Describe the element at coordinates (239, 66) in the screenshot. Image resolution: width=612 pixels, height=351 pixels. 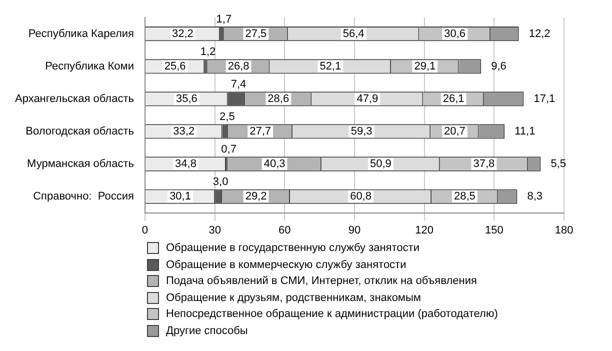
I see `data-label: 26,8` at that location.